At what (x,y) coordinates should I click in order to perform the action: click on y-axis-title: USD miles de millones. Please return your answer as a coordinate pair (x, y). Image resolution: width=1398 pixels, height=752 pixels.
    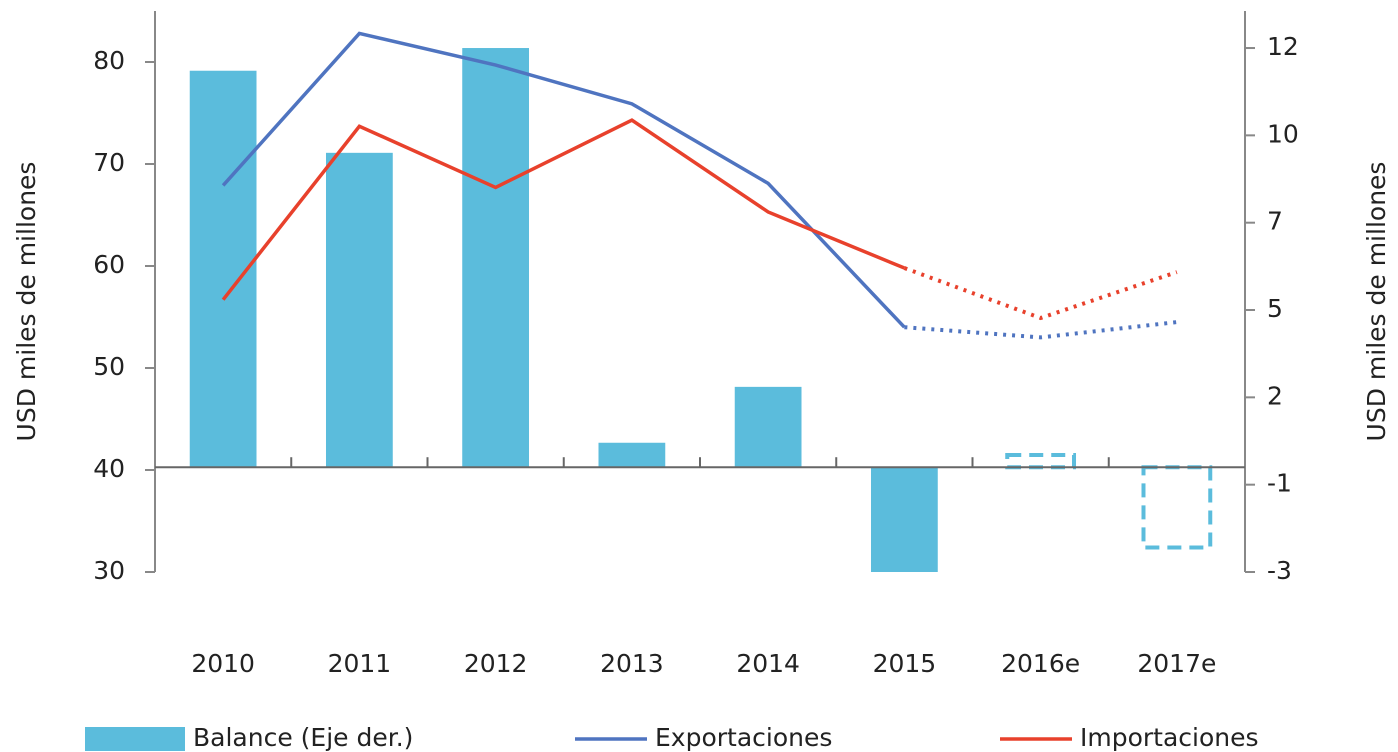
    Looking at the image, I should click on (26, 302).